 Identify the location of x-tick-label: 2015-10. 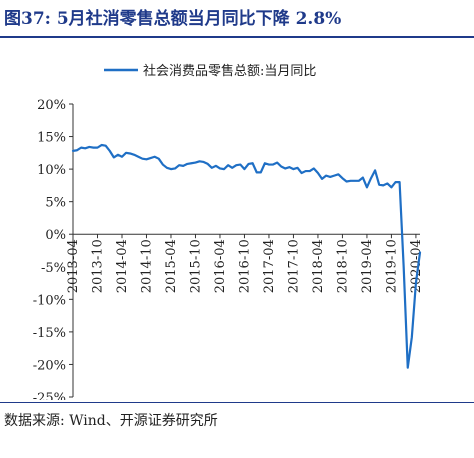
(195, 266).